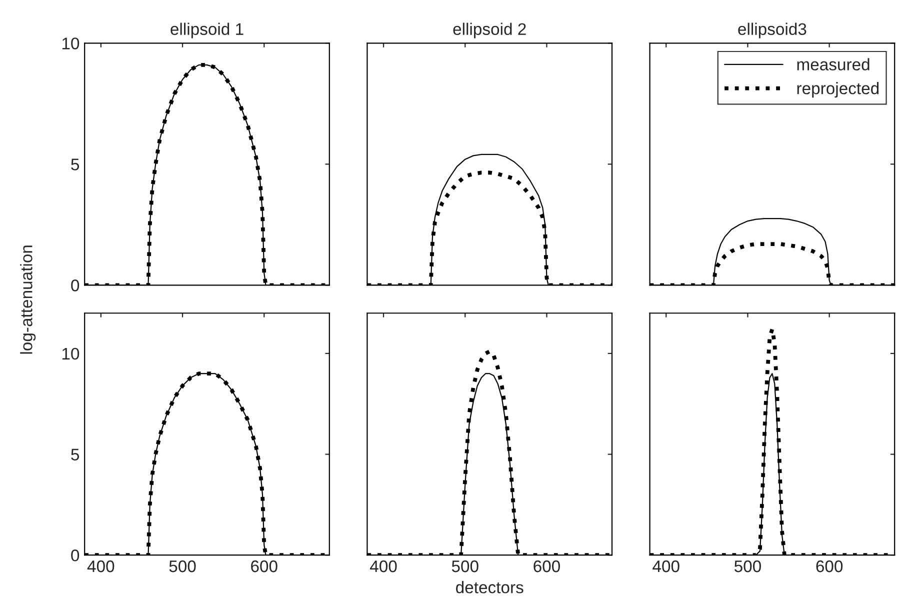 The width and height of the screenshot is (900, 608). Describe the element at coordinates (490, 587) in the screenshot. I see `x-axis-title: detectors` at that location.